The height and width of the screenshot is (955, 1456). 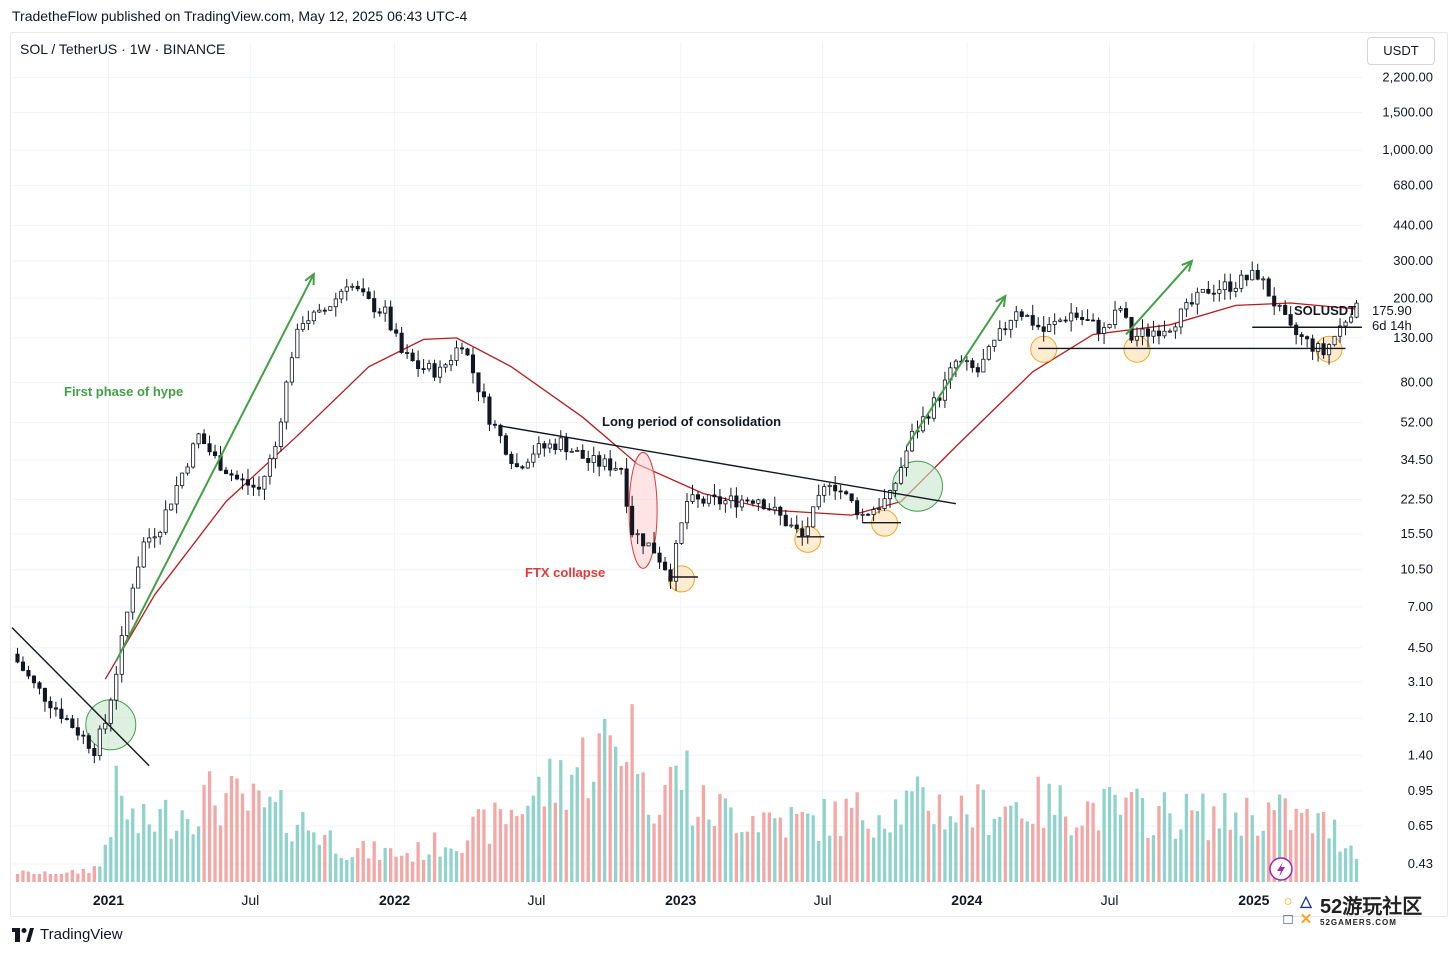 What do you see at coordinates (1253, 900) in the screenshot?
I see `x-tick-label: 2025` at bounding box center [1253, 900].